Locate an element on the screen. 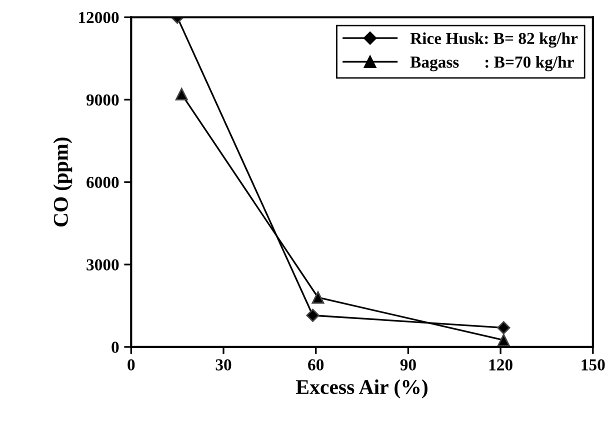 The height and width of the screenshot is (431, 610). legend-label: Rice Husk: B= 82 kg/hr is located at coordinates (494, 40).